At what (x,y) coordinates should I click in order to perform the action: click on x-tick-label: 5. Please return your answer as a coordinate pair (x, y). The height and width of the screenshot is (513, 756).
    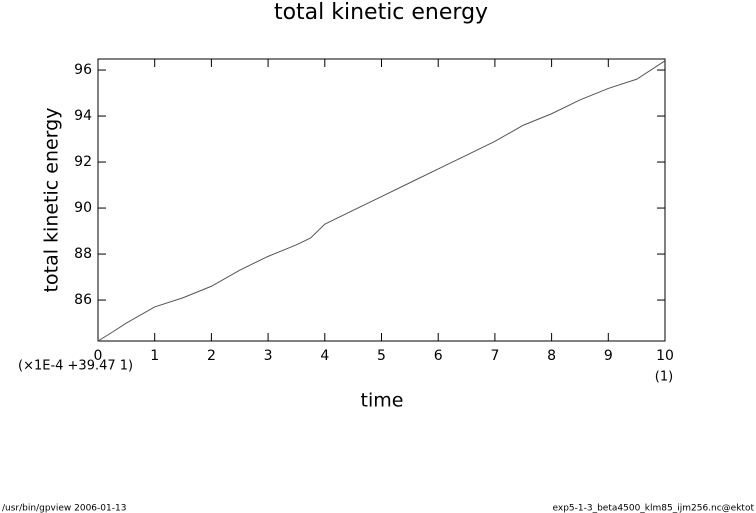
    Looking at the image, I should click on (381, 356).